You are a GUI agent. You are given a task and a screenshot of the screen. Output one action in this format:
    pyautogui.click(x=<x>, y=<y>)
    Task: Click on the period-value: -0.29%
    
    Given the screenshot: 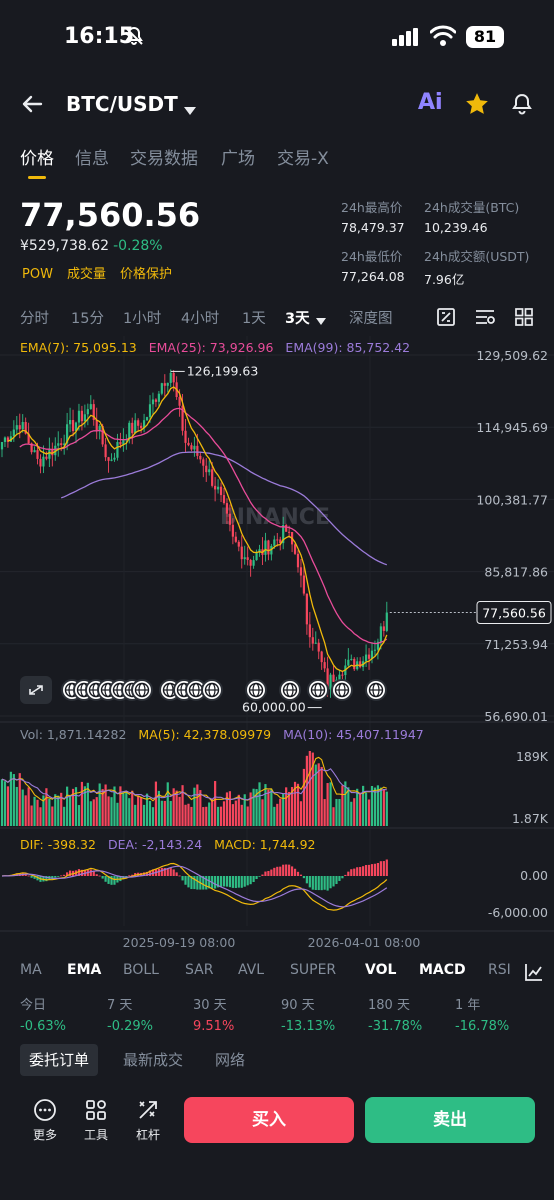 What is the action you would take?
    pyautogui.click(x=130, y=1026)
    